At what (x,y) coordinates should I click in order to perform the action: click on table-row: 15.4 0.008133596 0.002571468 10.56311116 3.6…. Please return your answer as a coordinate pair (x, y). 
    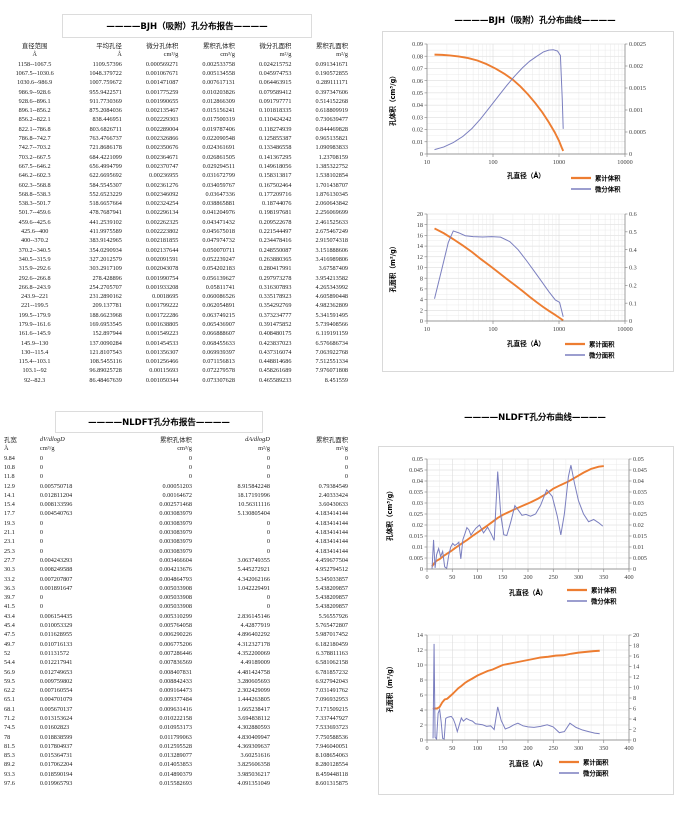
    Looking at the image, I should click on (176, 503).